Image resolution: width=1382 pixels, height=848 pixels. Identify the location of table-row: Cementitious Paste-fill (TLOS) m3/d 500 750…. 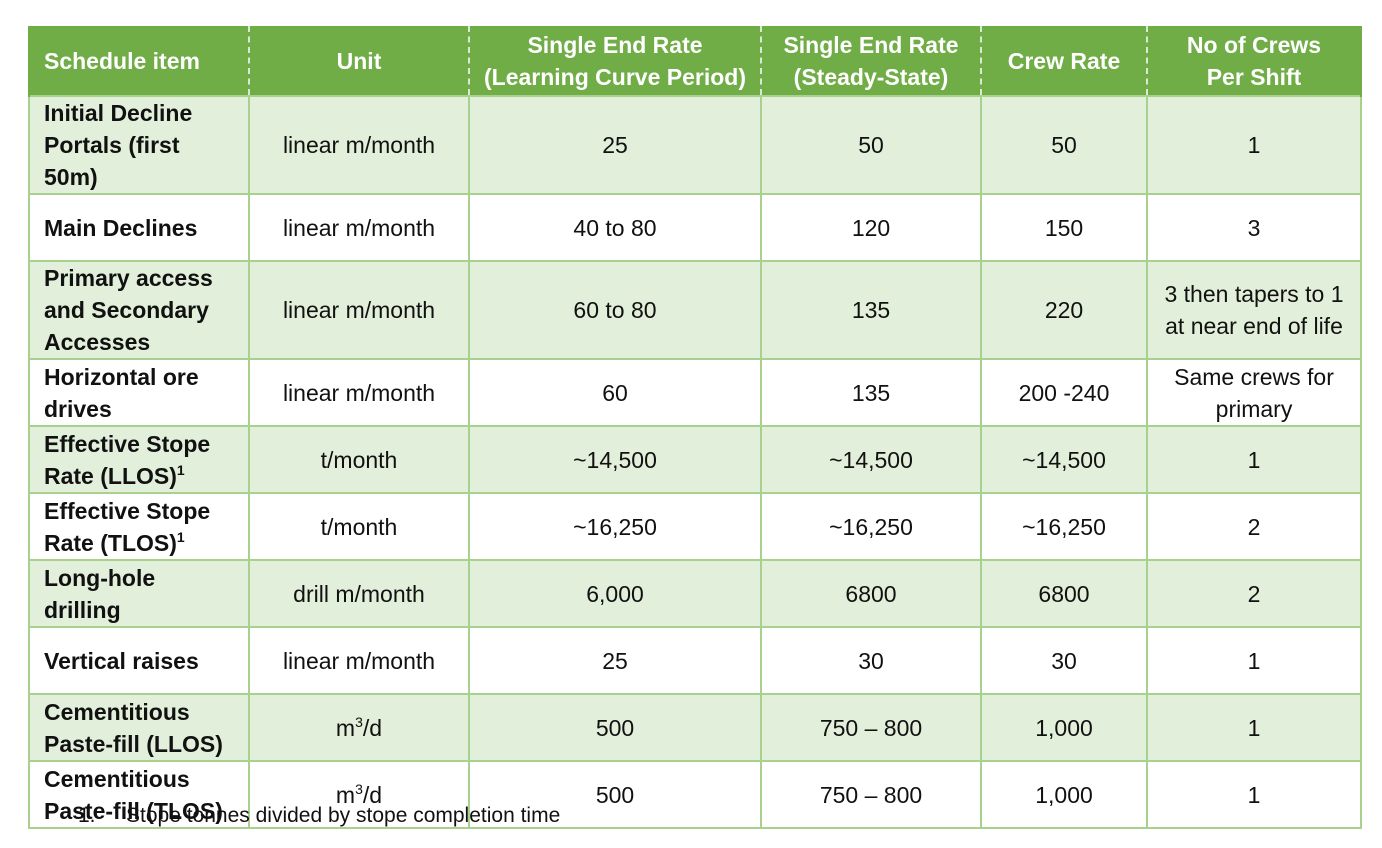
(695, 794).